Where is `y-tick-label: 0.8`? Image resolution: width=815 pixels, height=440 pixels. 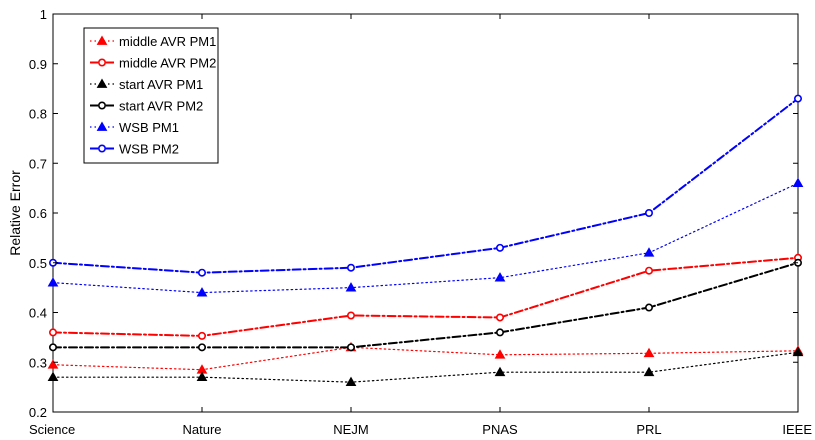 y-tick-label: 0.8 is located at coordinates (38, 114).